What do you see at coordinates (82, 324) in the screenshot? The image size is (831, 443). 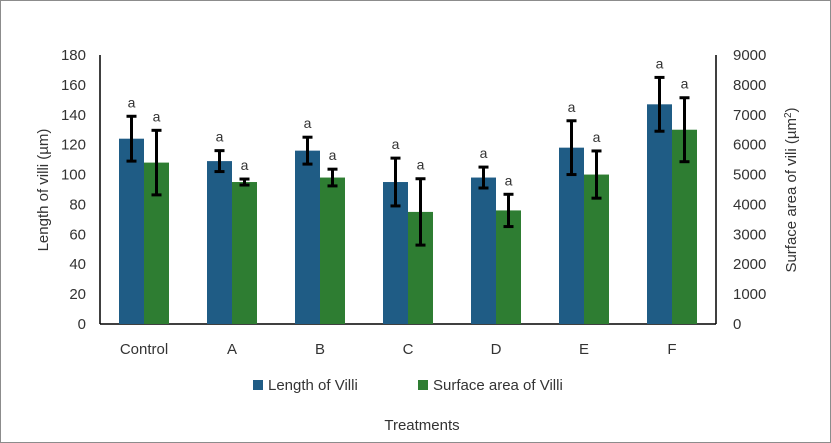 I see `y-tick-label: 0` at bounding box center [82, 324].